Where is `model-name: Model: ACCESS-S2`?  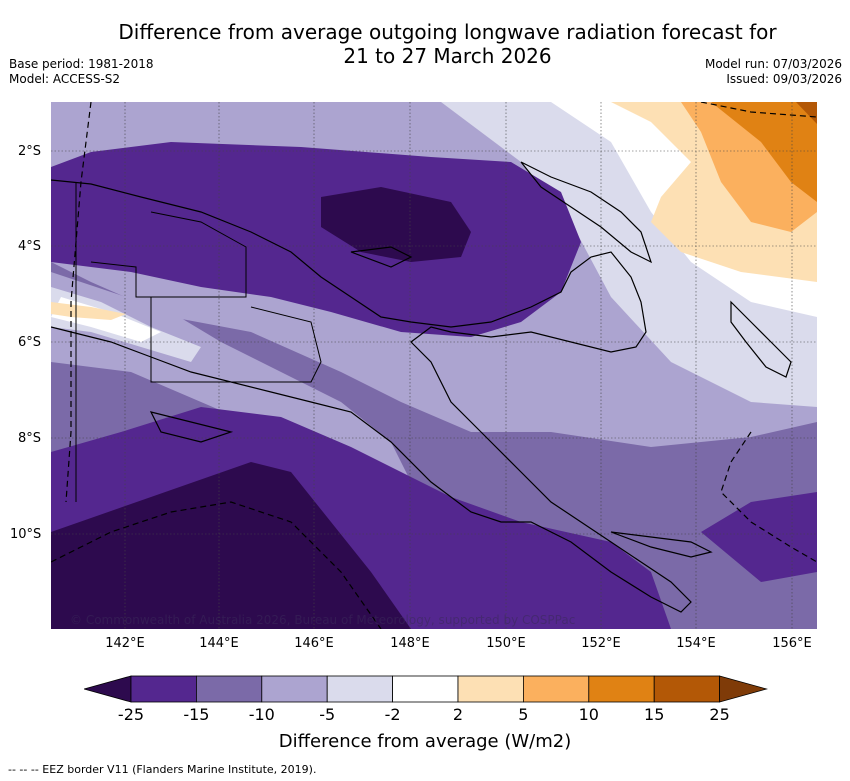 model-name: Model: ACCESS-S2 is located at coordinates (65, 79).